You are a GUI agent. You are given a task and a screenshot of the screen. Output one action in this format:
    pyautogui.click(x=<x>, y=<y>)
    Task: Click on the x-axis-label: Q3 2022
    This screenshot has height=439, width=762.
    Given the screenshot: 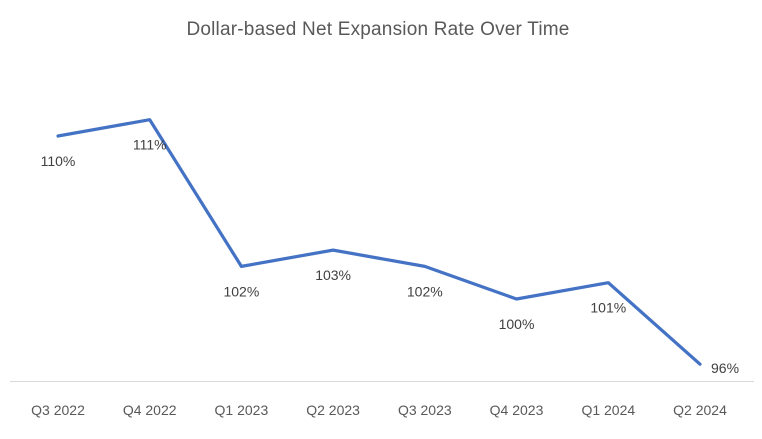 What is the action you would take?
    pyautogui.click(x=58, y=410)
    